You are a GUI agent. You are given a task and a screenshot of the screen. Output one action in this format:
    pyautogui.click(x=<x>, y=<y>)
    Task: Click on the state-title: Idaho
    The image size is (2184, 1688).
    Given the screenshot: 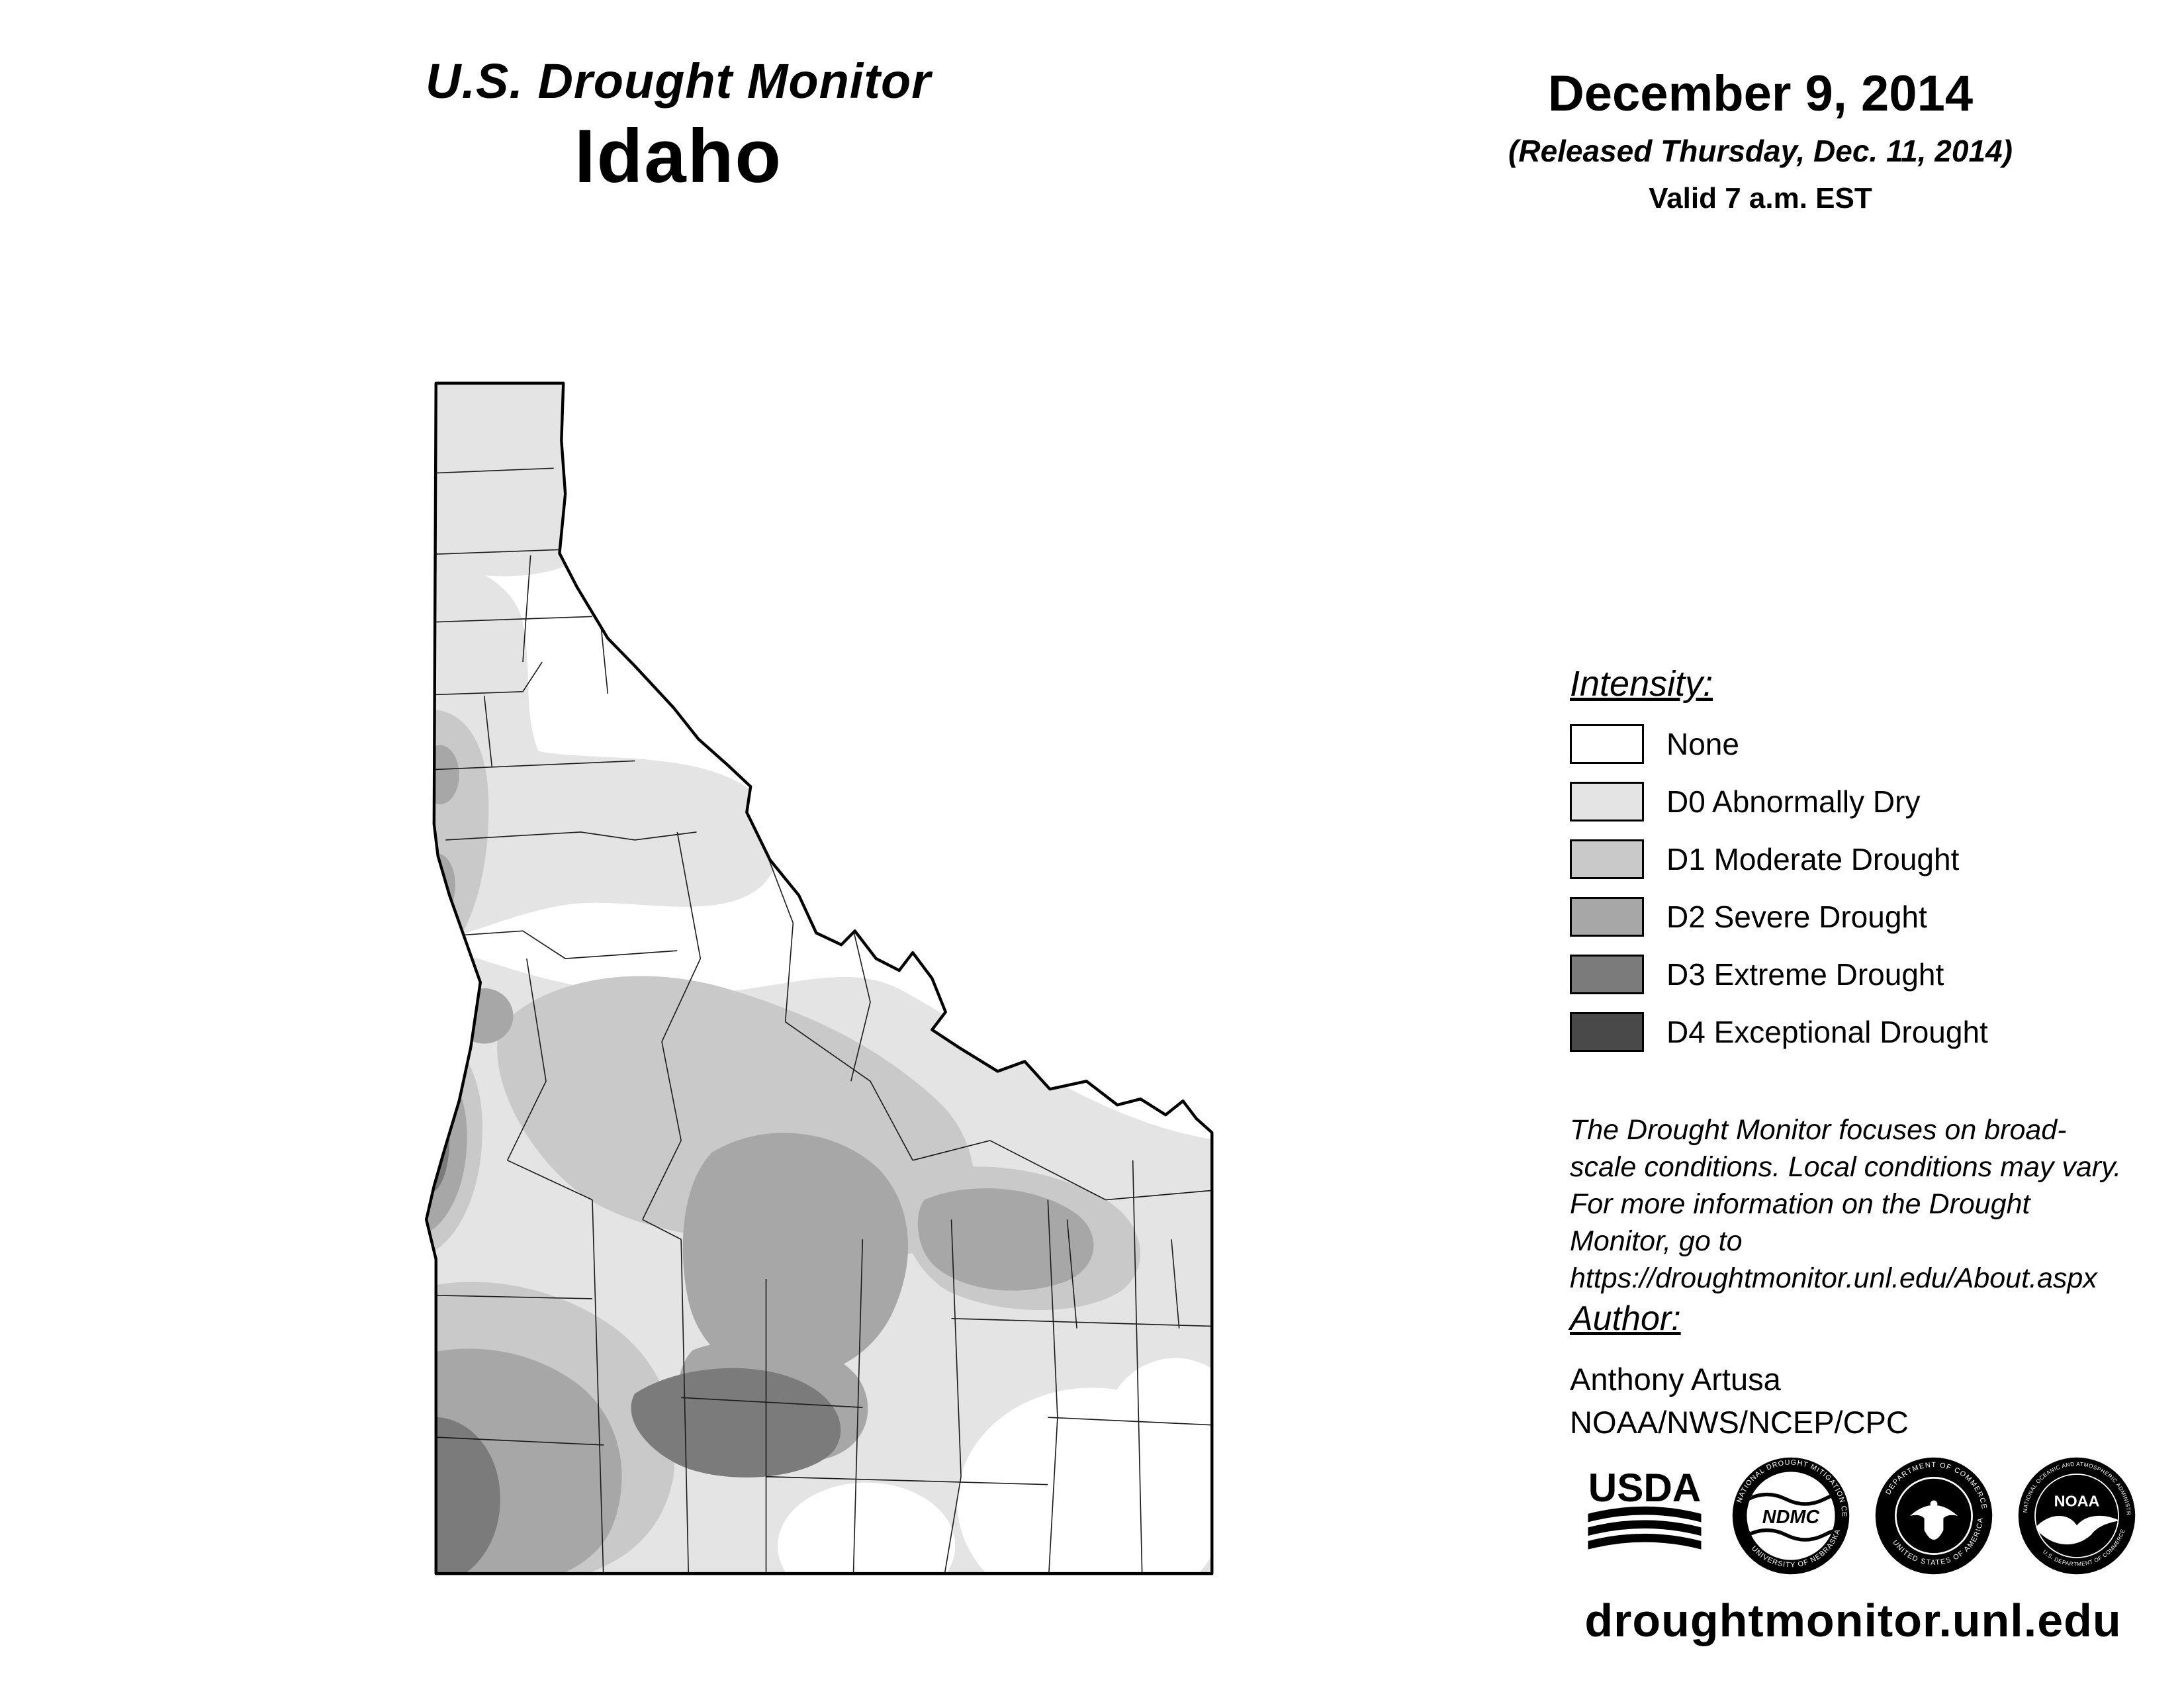 What is the action you would take?
    pyautogui.click(x=678, y=157)
    